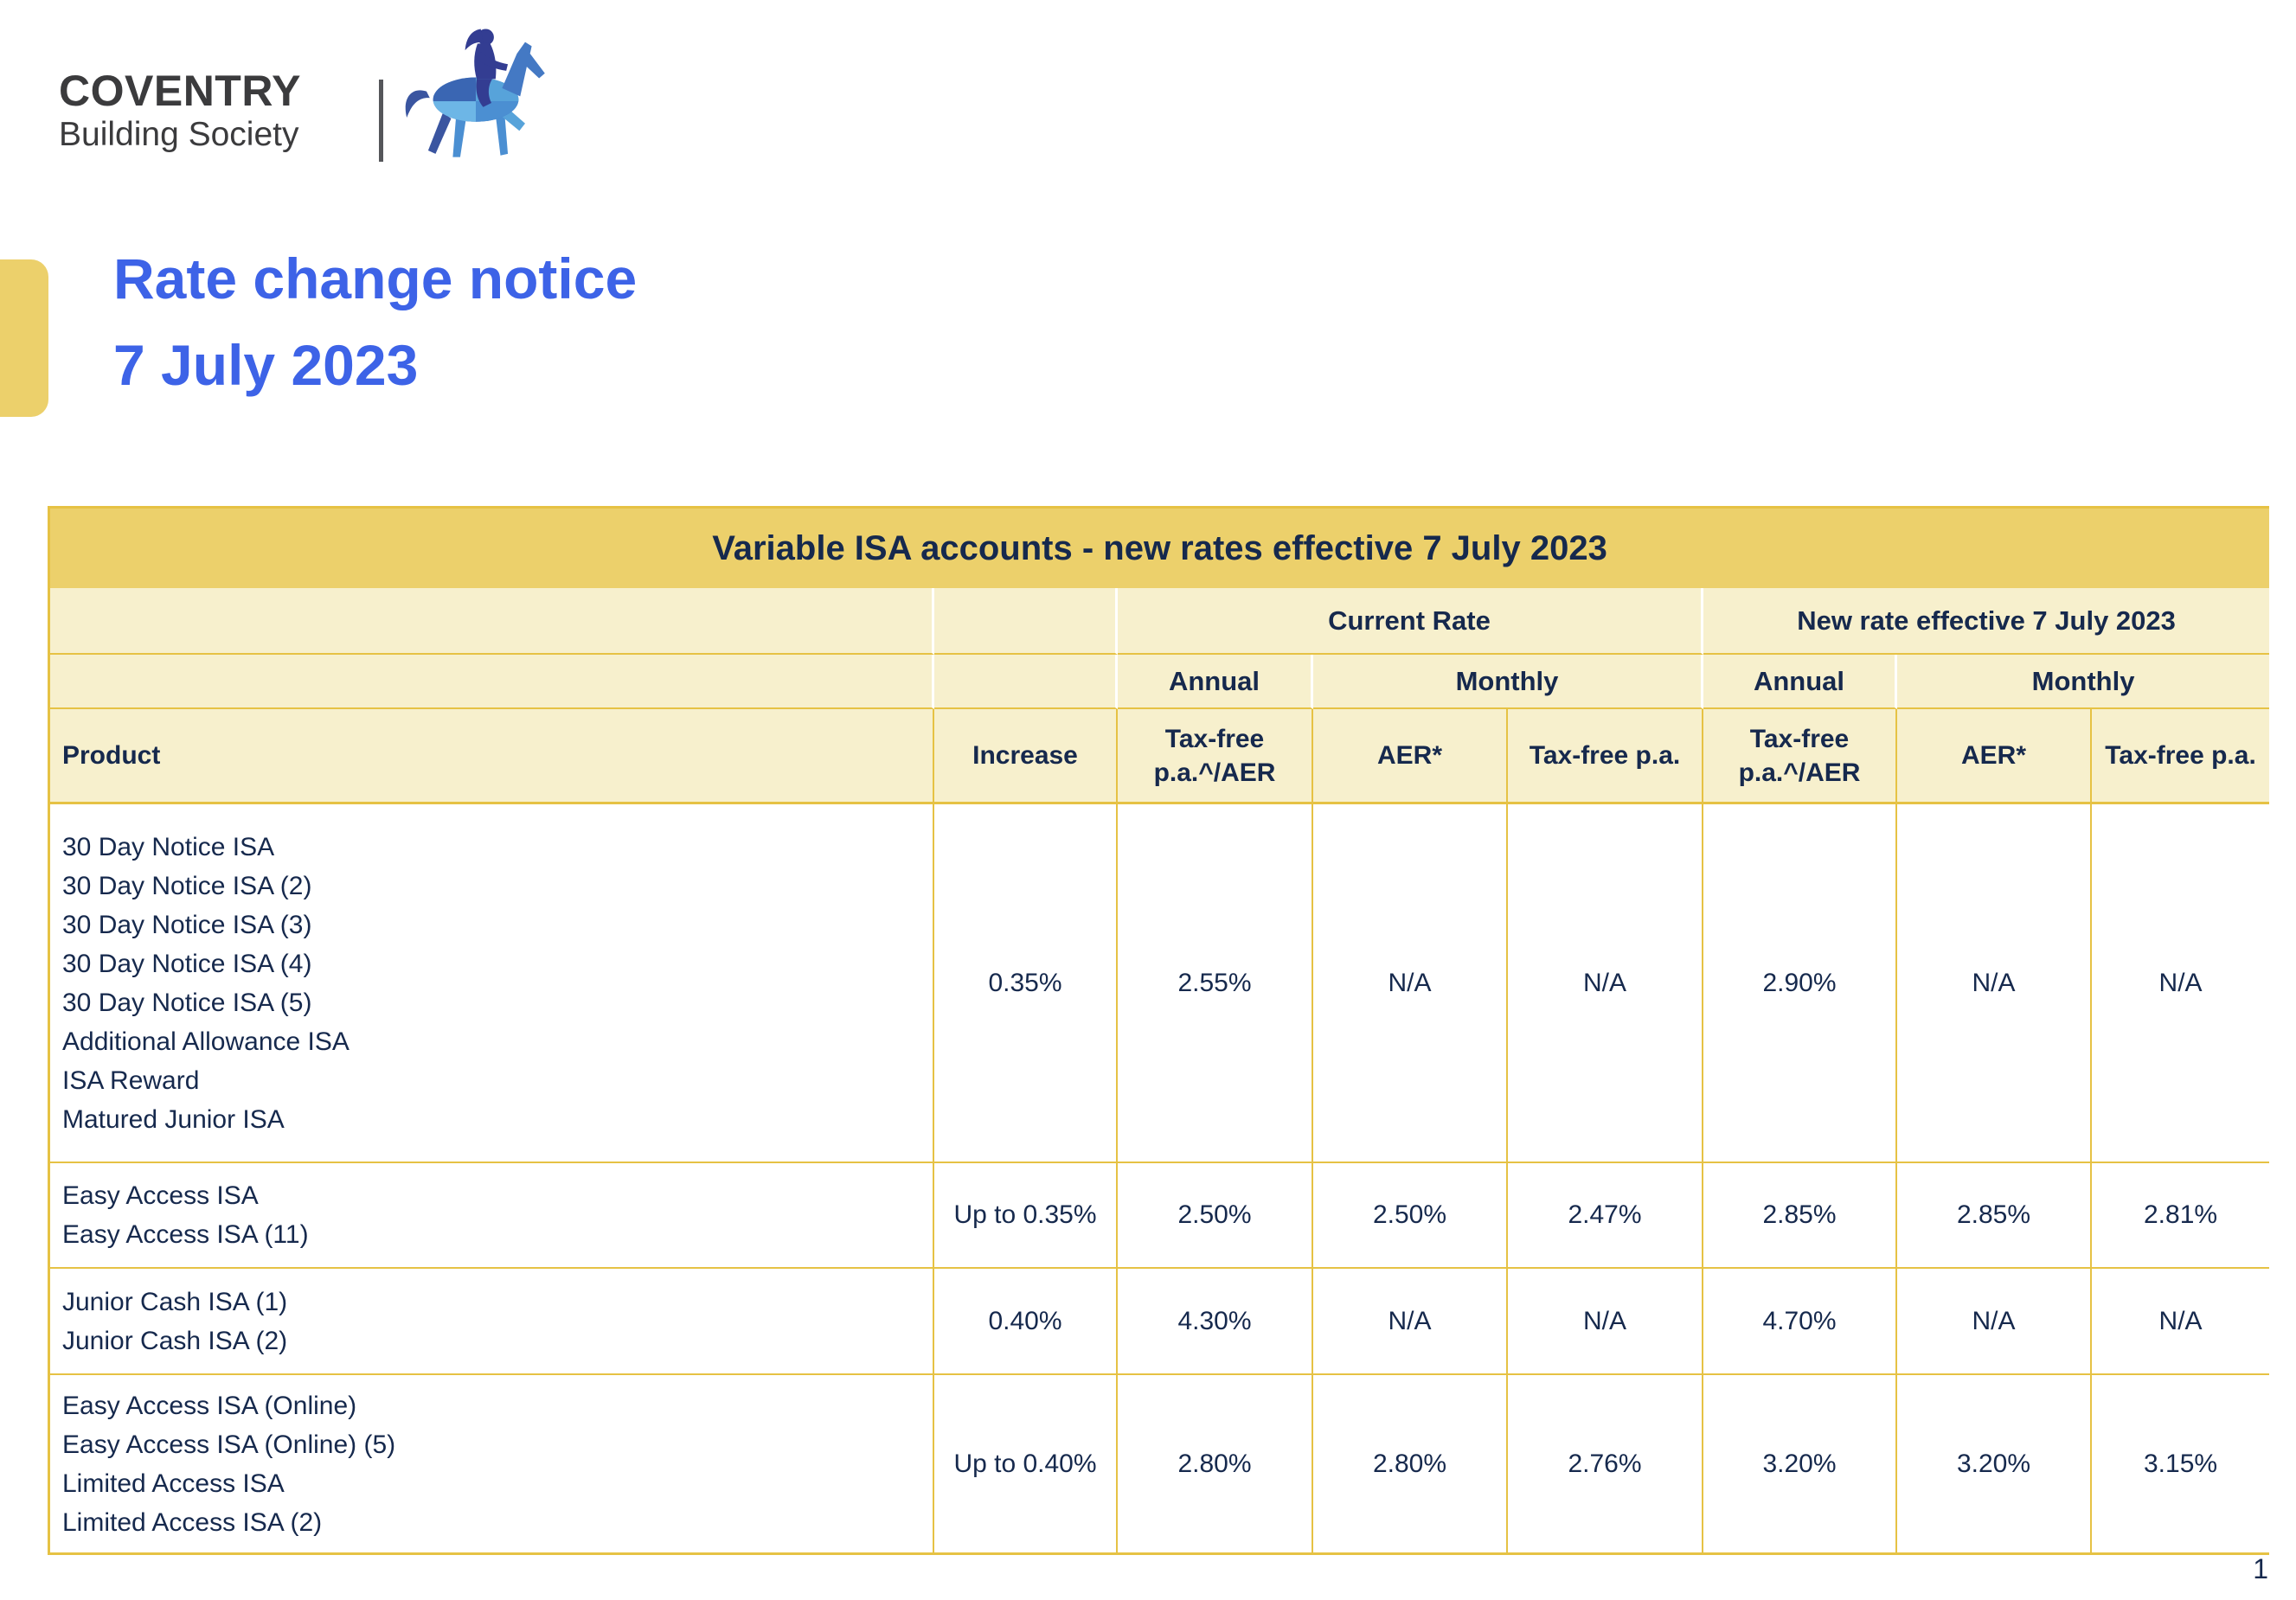 Image resolution: width=2296 pixels, height=1600 pixels. I want to click on cell-current-annual: 2.55%, so click(1216, 983).